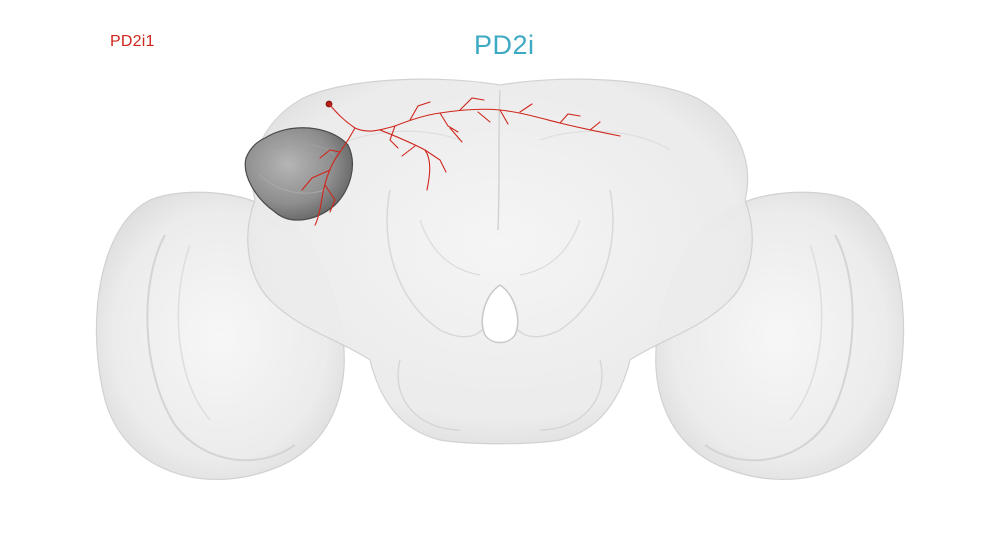 Image resolution: width=1000 pixels, height=534 pixels. What do you see at coordinates (299, 174) in the screenshot?
I see `highlighted-neuropil` at bounding box center [299, 174].